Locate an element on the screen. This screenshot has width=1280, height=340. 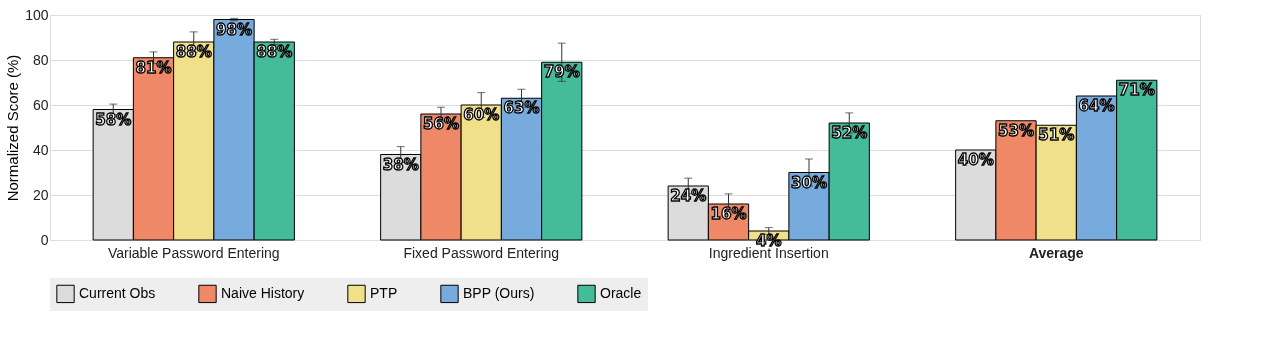
legend-label: BPP (Ours) is located at coordinates (499, 292).